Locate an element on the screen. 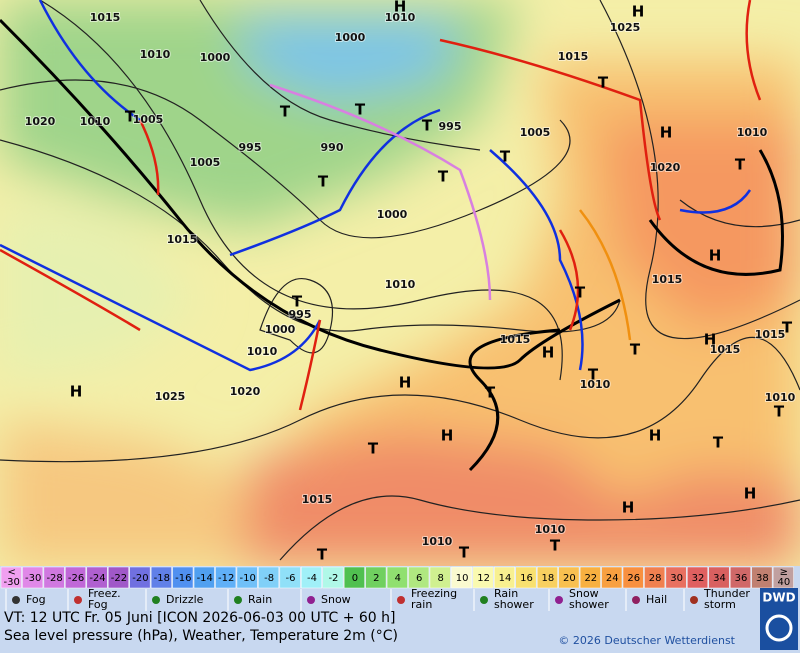  scale-label: < -30 is located at coordinates (12, 577).